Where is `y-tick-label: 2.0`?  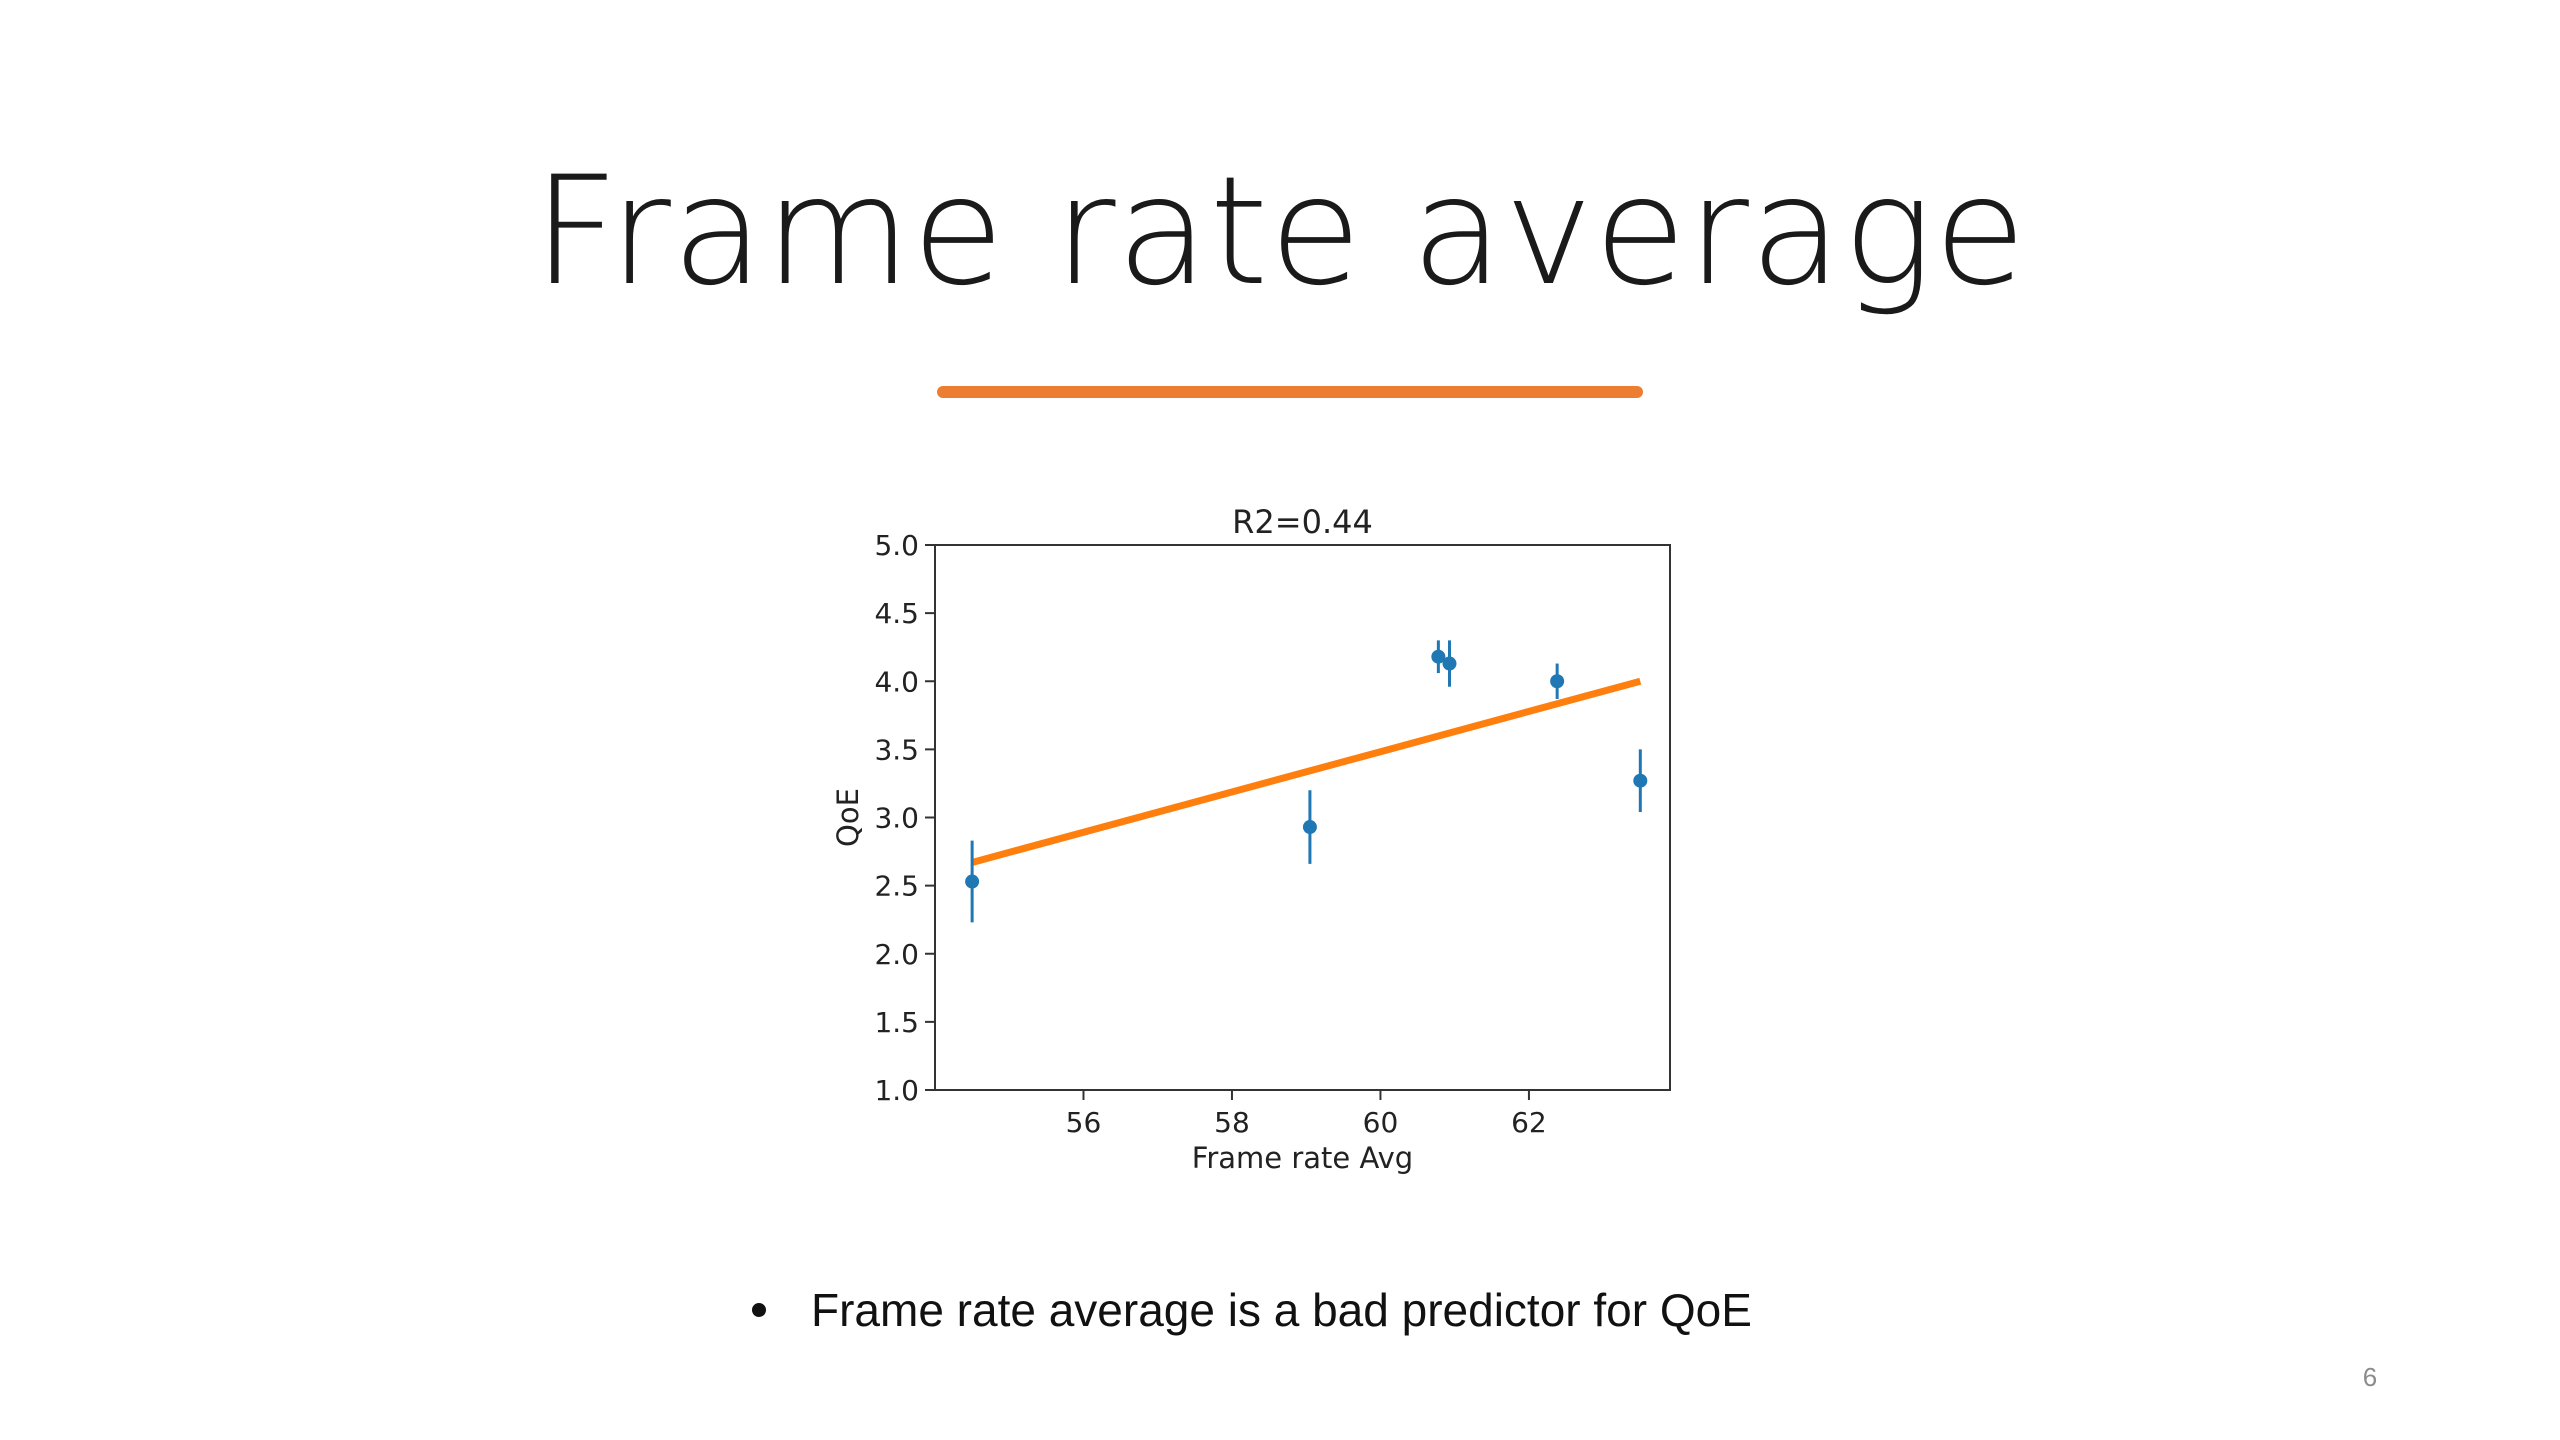 y-tick-label: 2.0 is located at coordinates (896, 954).